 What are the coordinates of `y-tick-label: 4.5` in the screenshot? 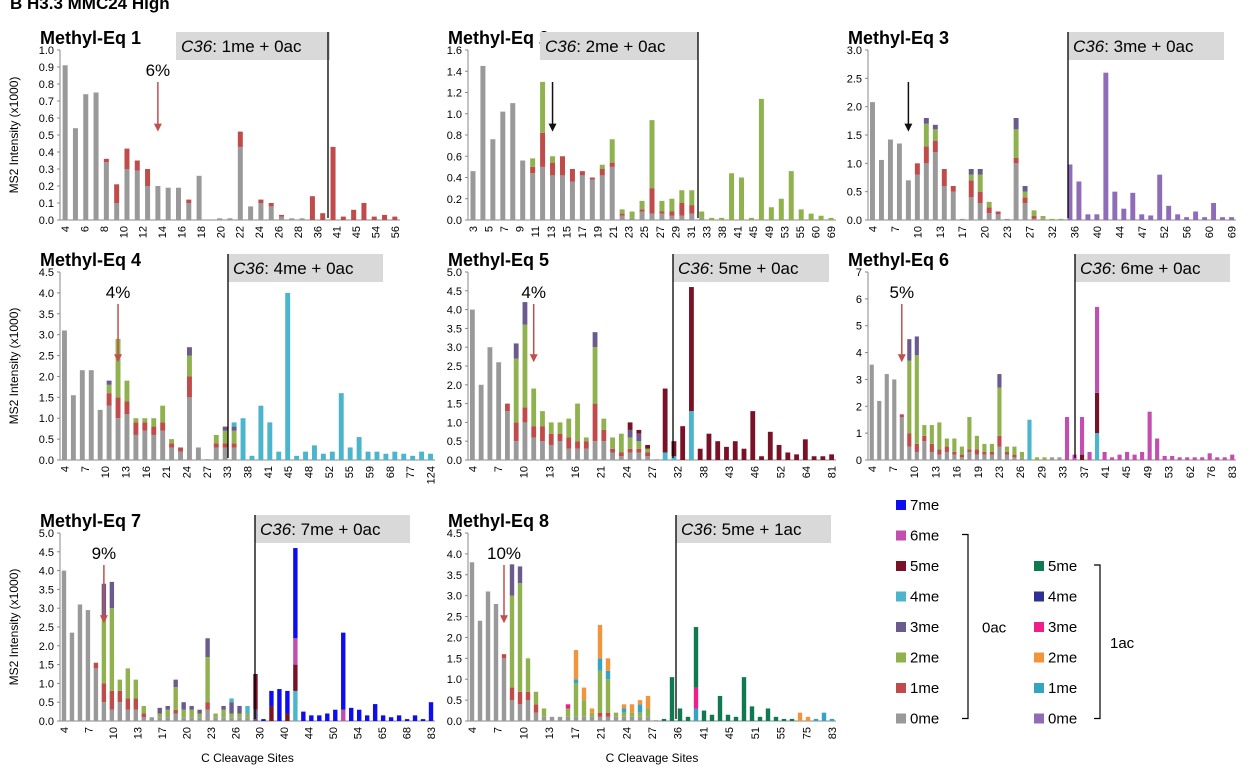 It's located at (46, 273).